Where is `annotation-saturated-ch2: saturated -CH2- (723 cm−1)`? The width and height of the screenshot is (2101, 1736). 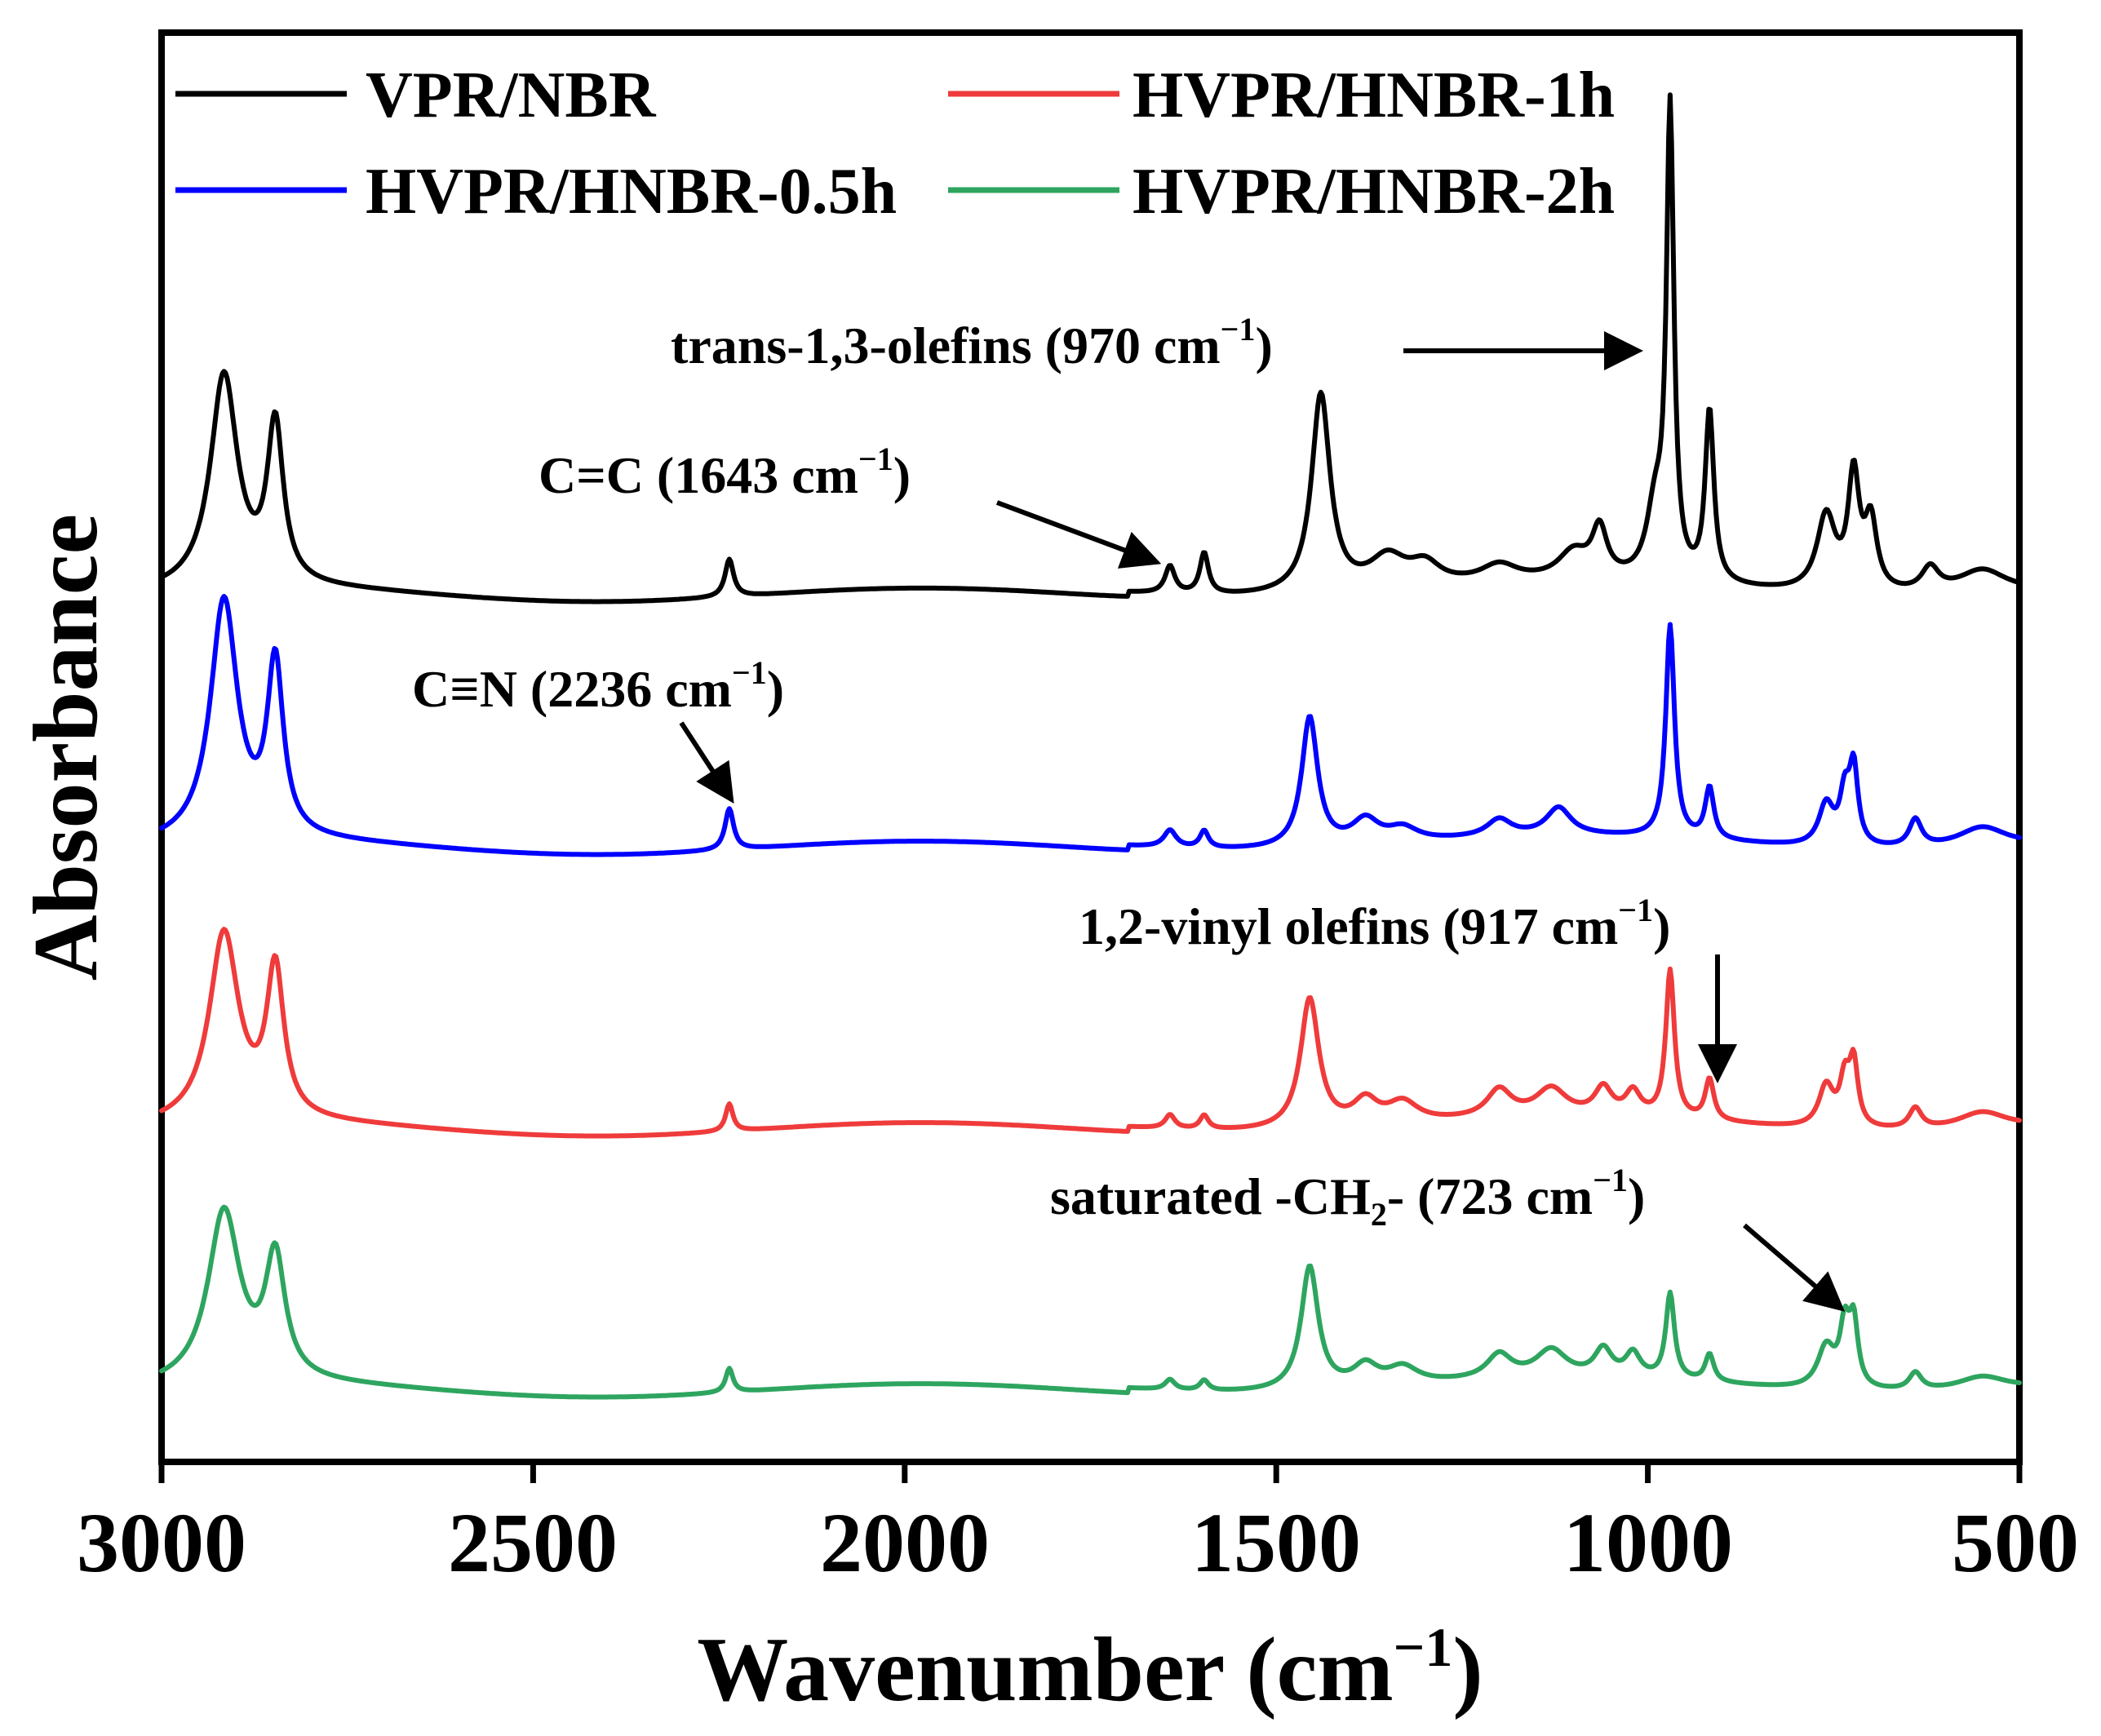
annotation-saturated-ch2: saturated -CH2- (723 cm−1) is located at coordinates (1347, 1197).